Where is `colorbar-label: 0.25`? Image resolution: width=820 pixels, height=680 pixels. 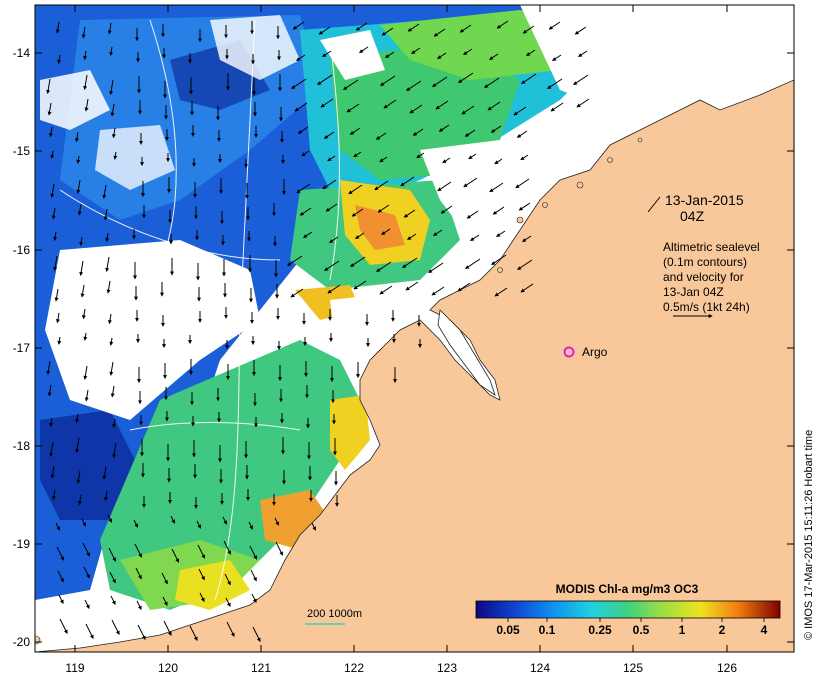 colorbar-label: 0.25 is located at coordinates (600, 630).